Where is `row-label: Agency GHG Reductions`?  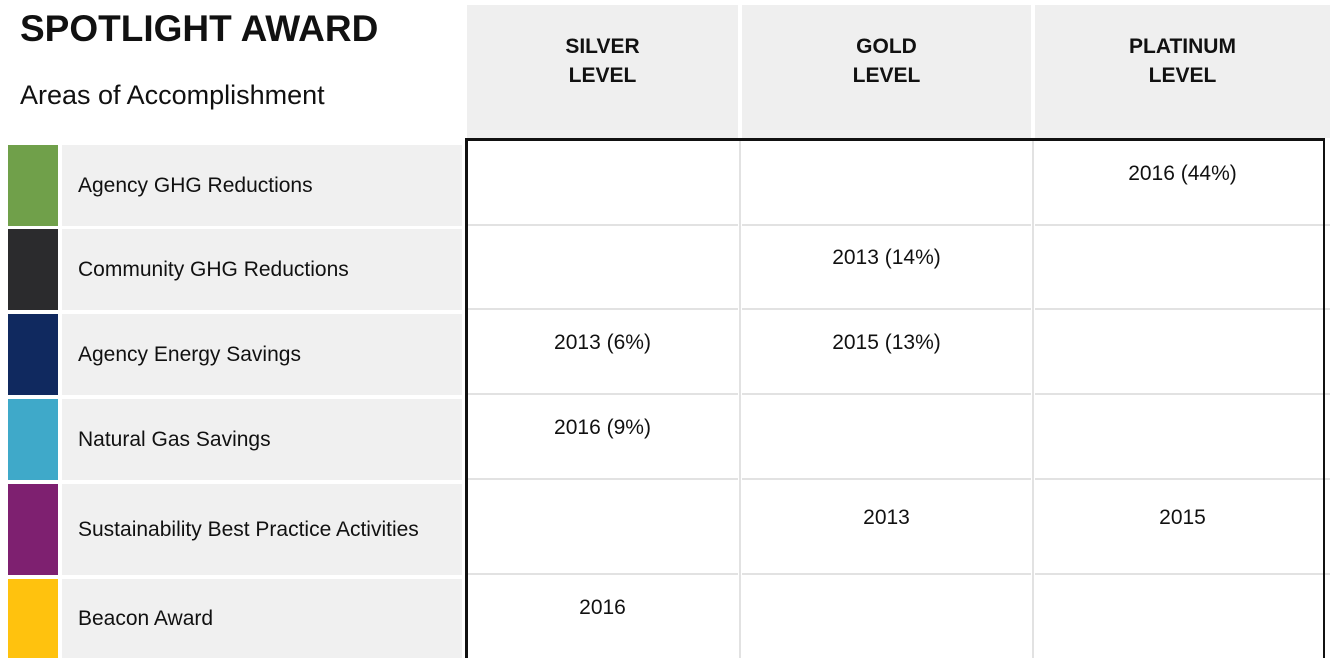 row-label: Agency GHG Reductions is located at coordinates (262, 185).